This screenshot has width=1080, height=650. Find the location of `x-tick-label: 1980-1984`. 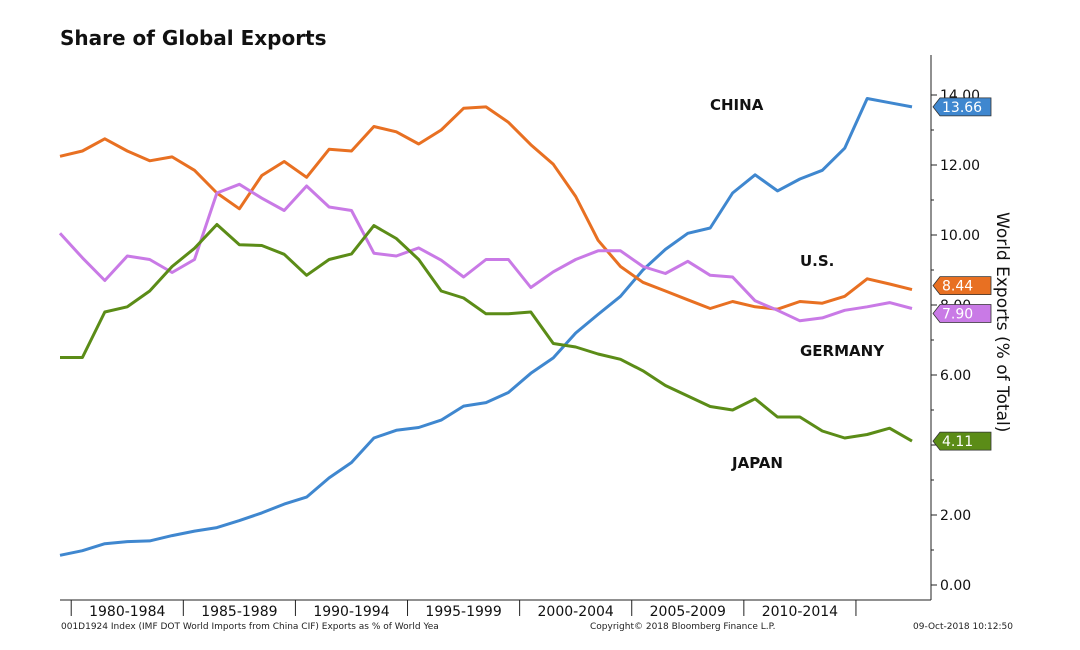

x-tick-label: 1980-1984 is located at coordinates (127, 612).